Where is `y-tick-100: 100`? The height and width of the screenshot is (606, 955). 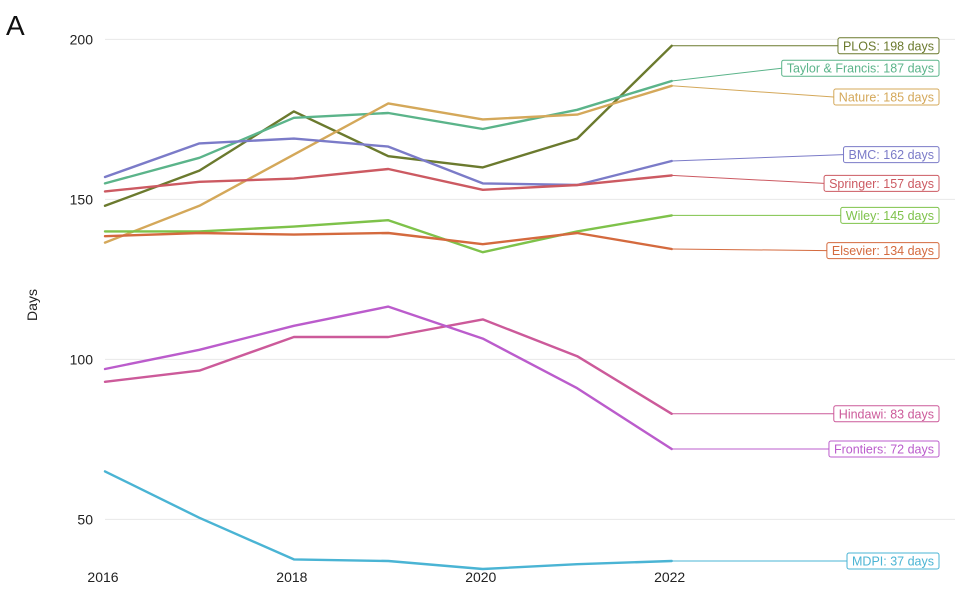
y-tick-100: 100 is located at coordinates (82, 359).